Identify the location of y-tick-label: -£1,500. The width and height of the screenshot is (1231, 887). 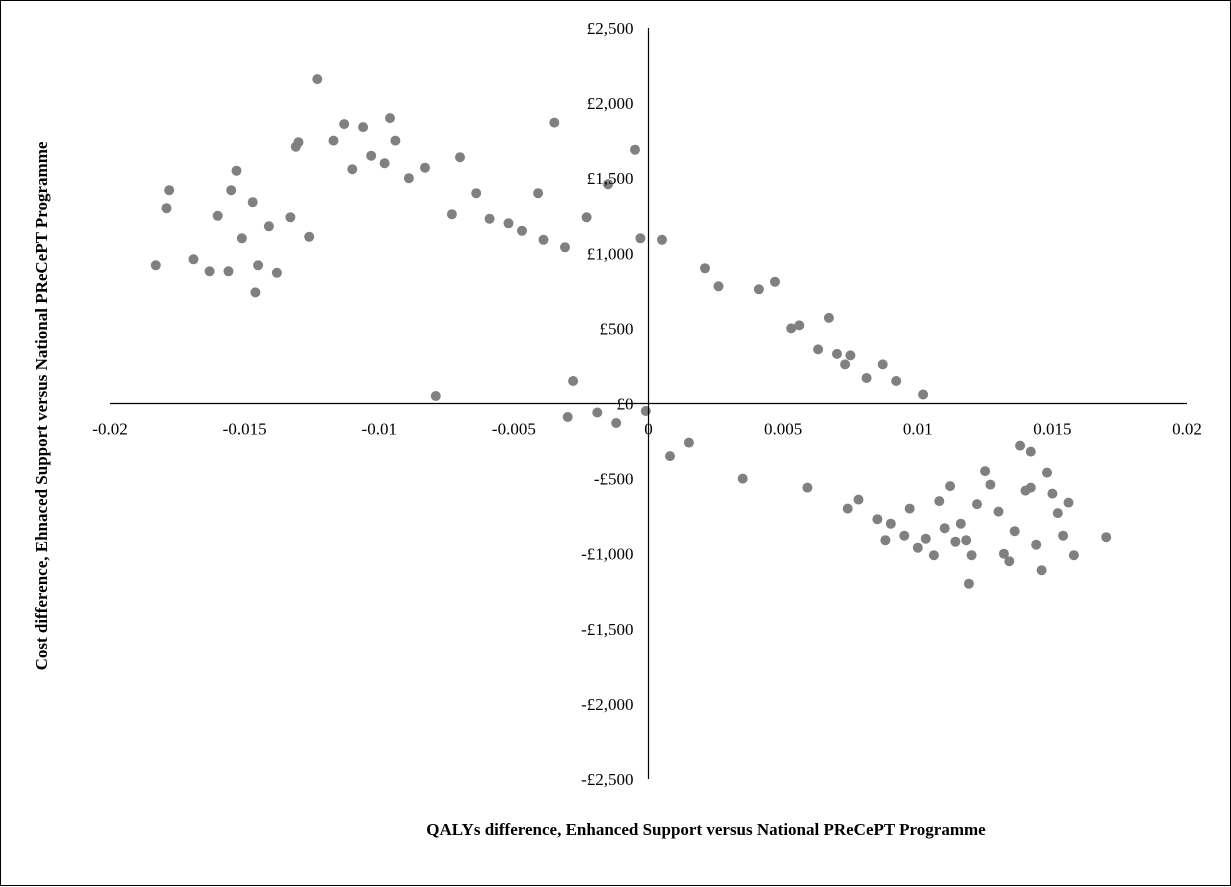
(607, 629).